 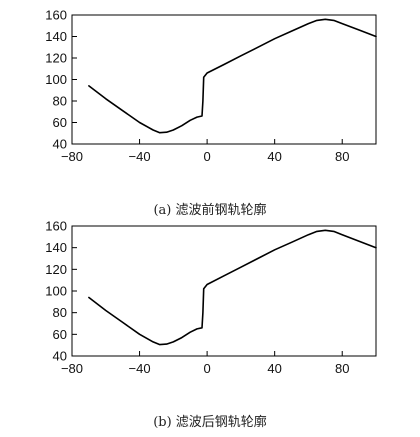 I want to click on caption-a: (a) 滤波前钢轨轮廓, so click(x=209, y=210).